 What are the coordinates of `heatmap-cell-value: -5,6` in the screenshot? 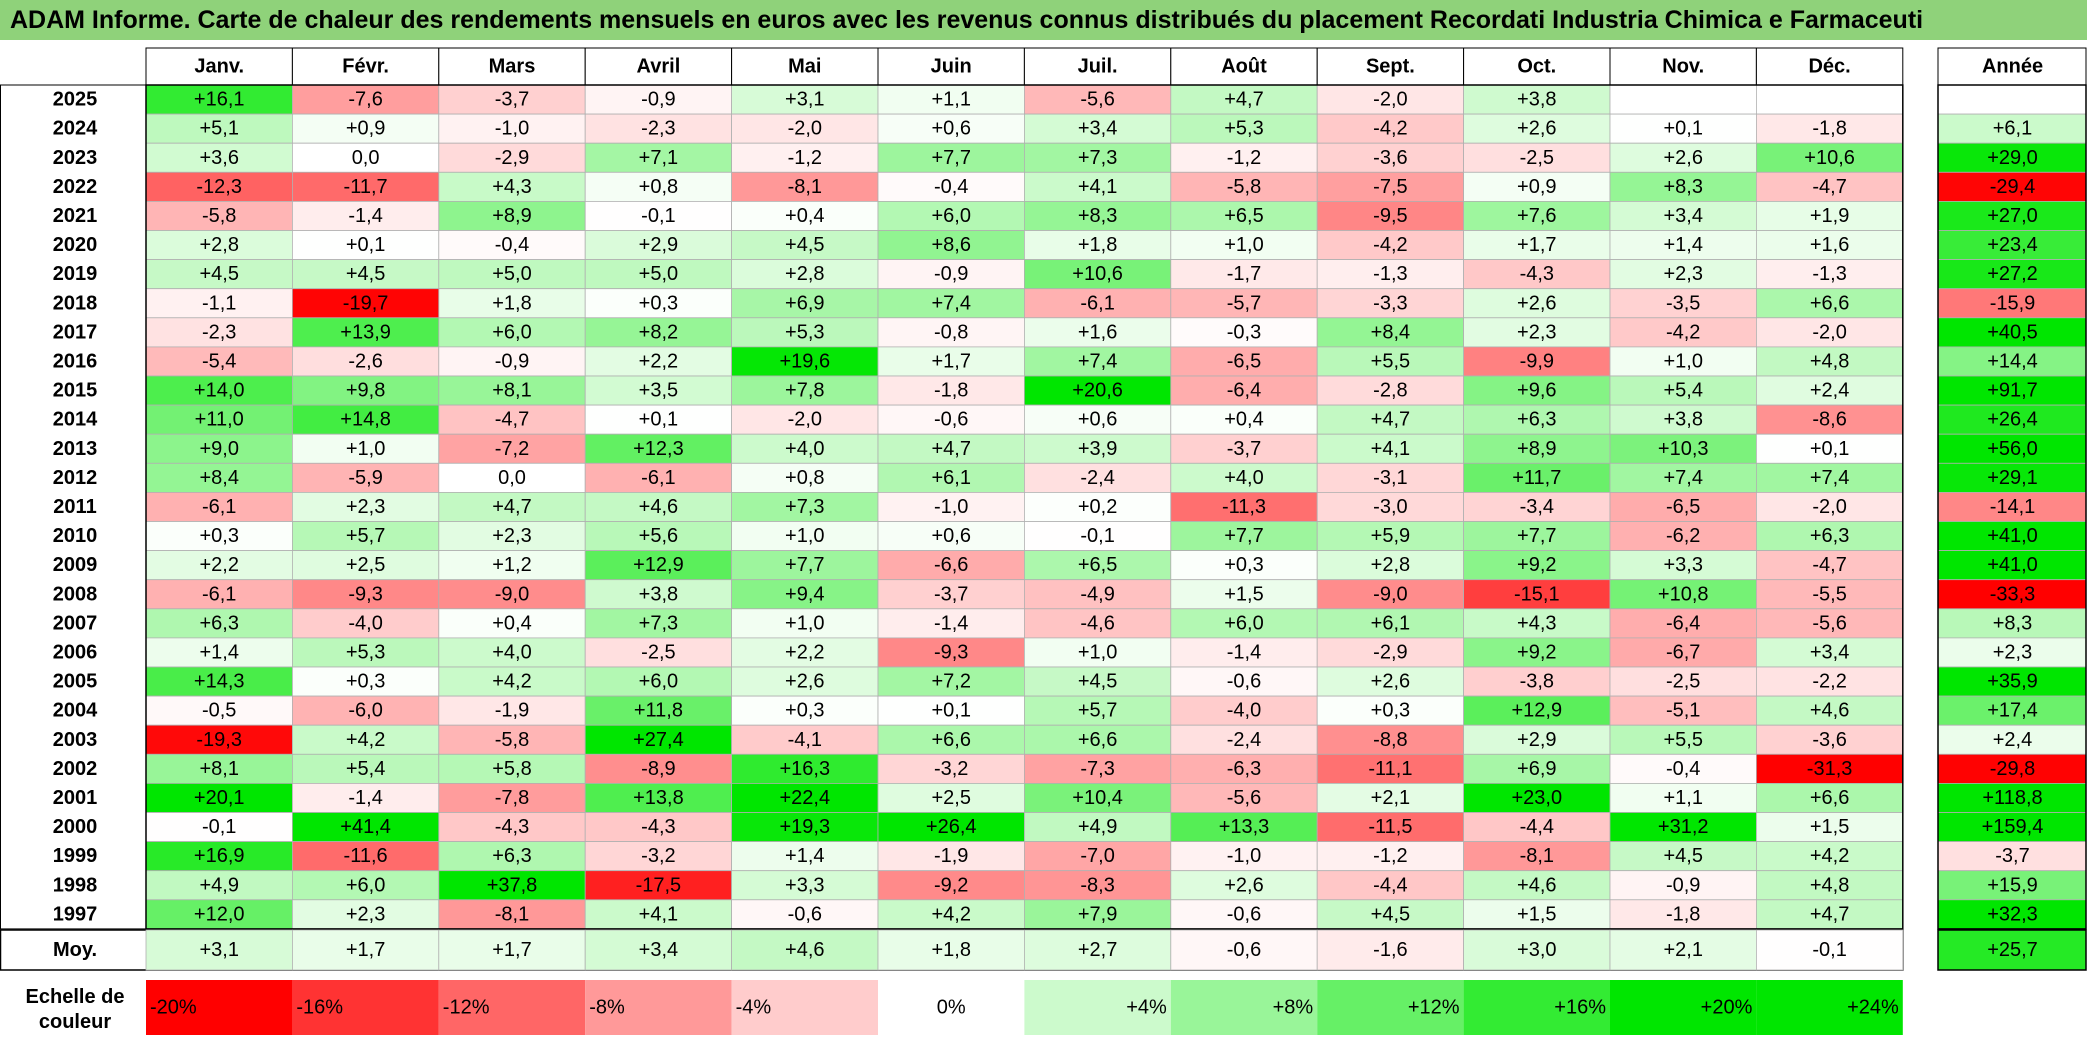 It's located at (1097, 100).